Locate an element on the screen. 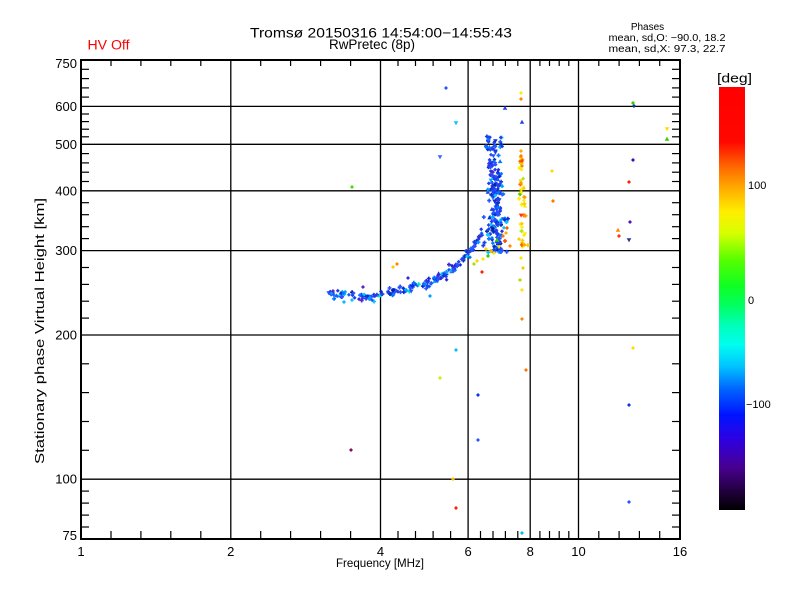  svg-text: 16 is located at coordinates (680, 551).